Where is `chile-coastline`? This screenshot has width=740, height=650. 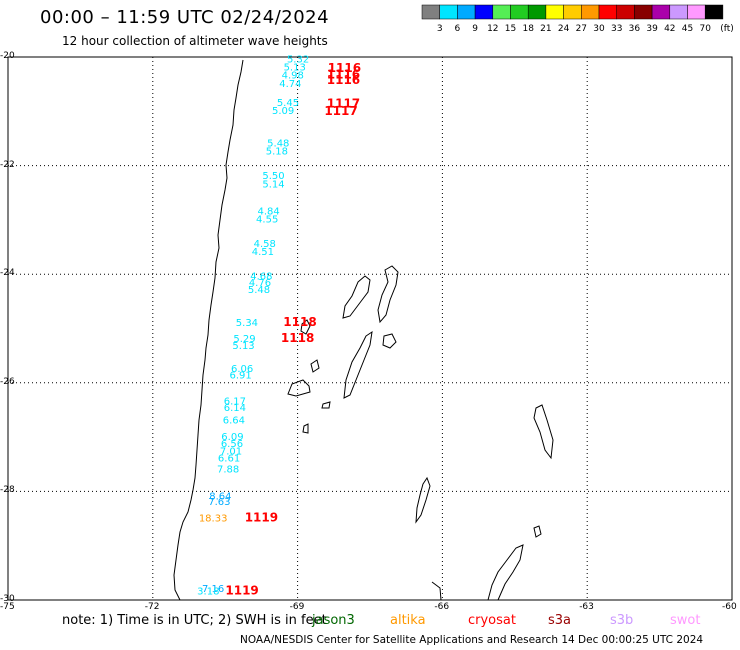 chile-coastline is located at coordinates (208, 330).